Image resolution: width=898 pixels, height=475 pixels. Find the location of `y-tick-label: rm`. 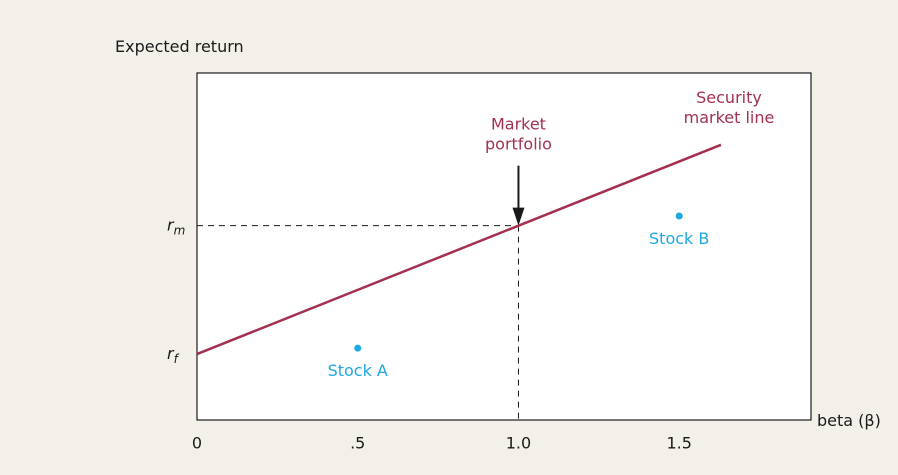

y-tick-label: rm is located at coordinates (176, 226).